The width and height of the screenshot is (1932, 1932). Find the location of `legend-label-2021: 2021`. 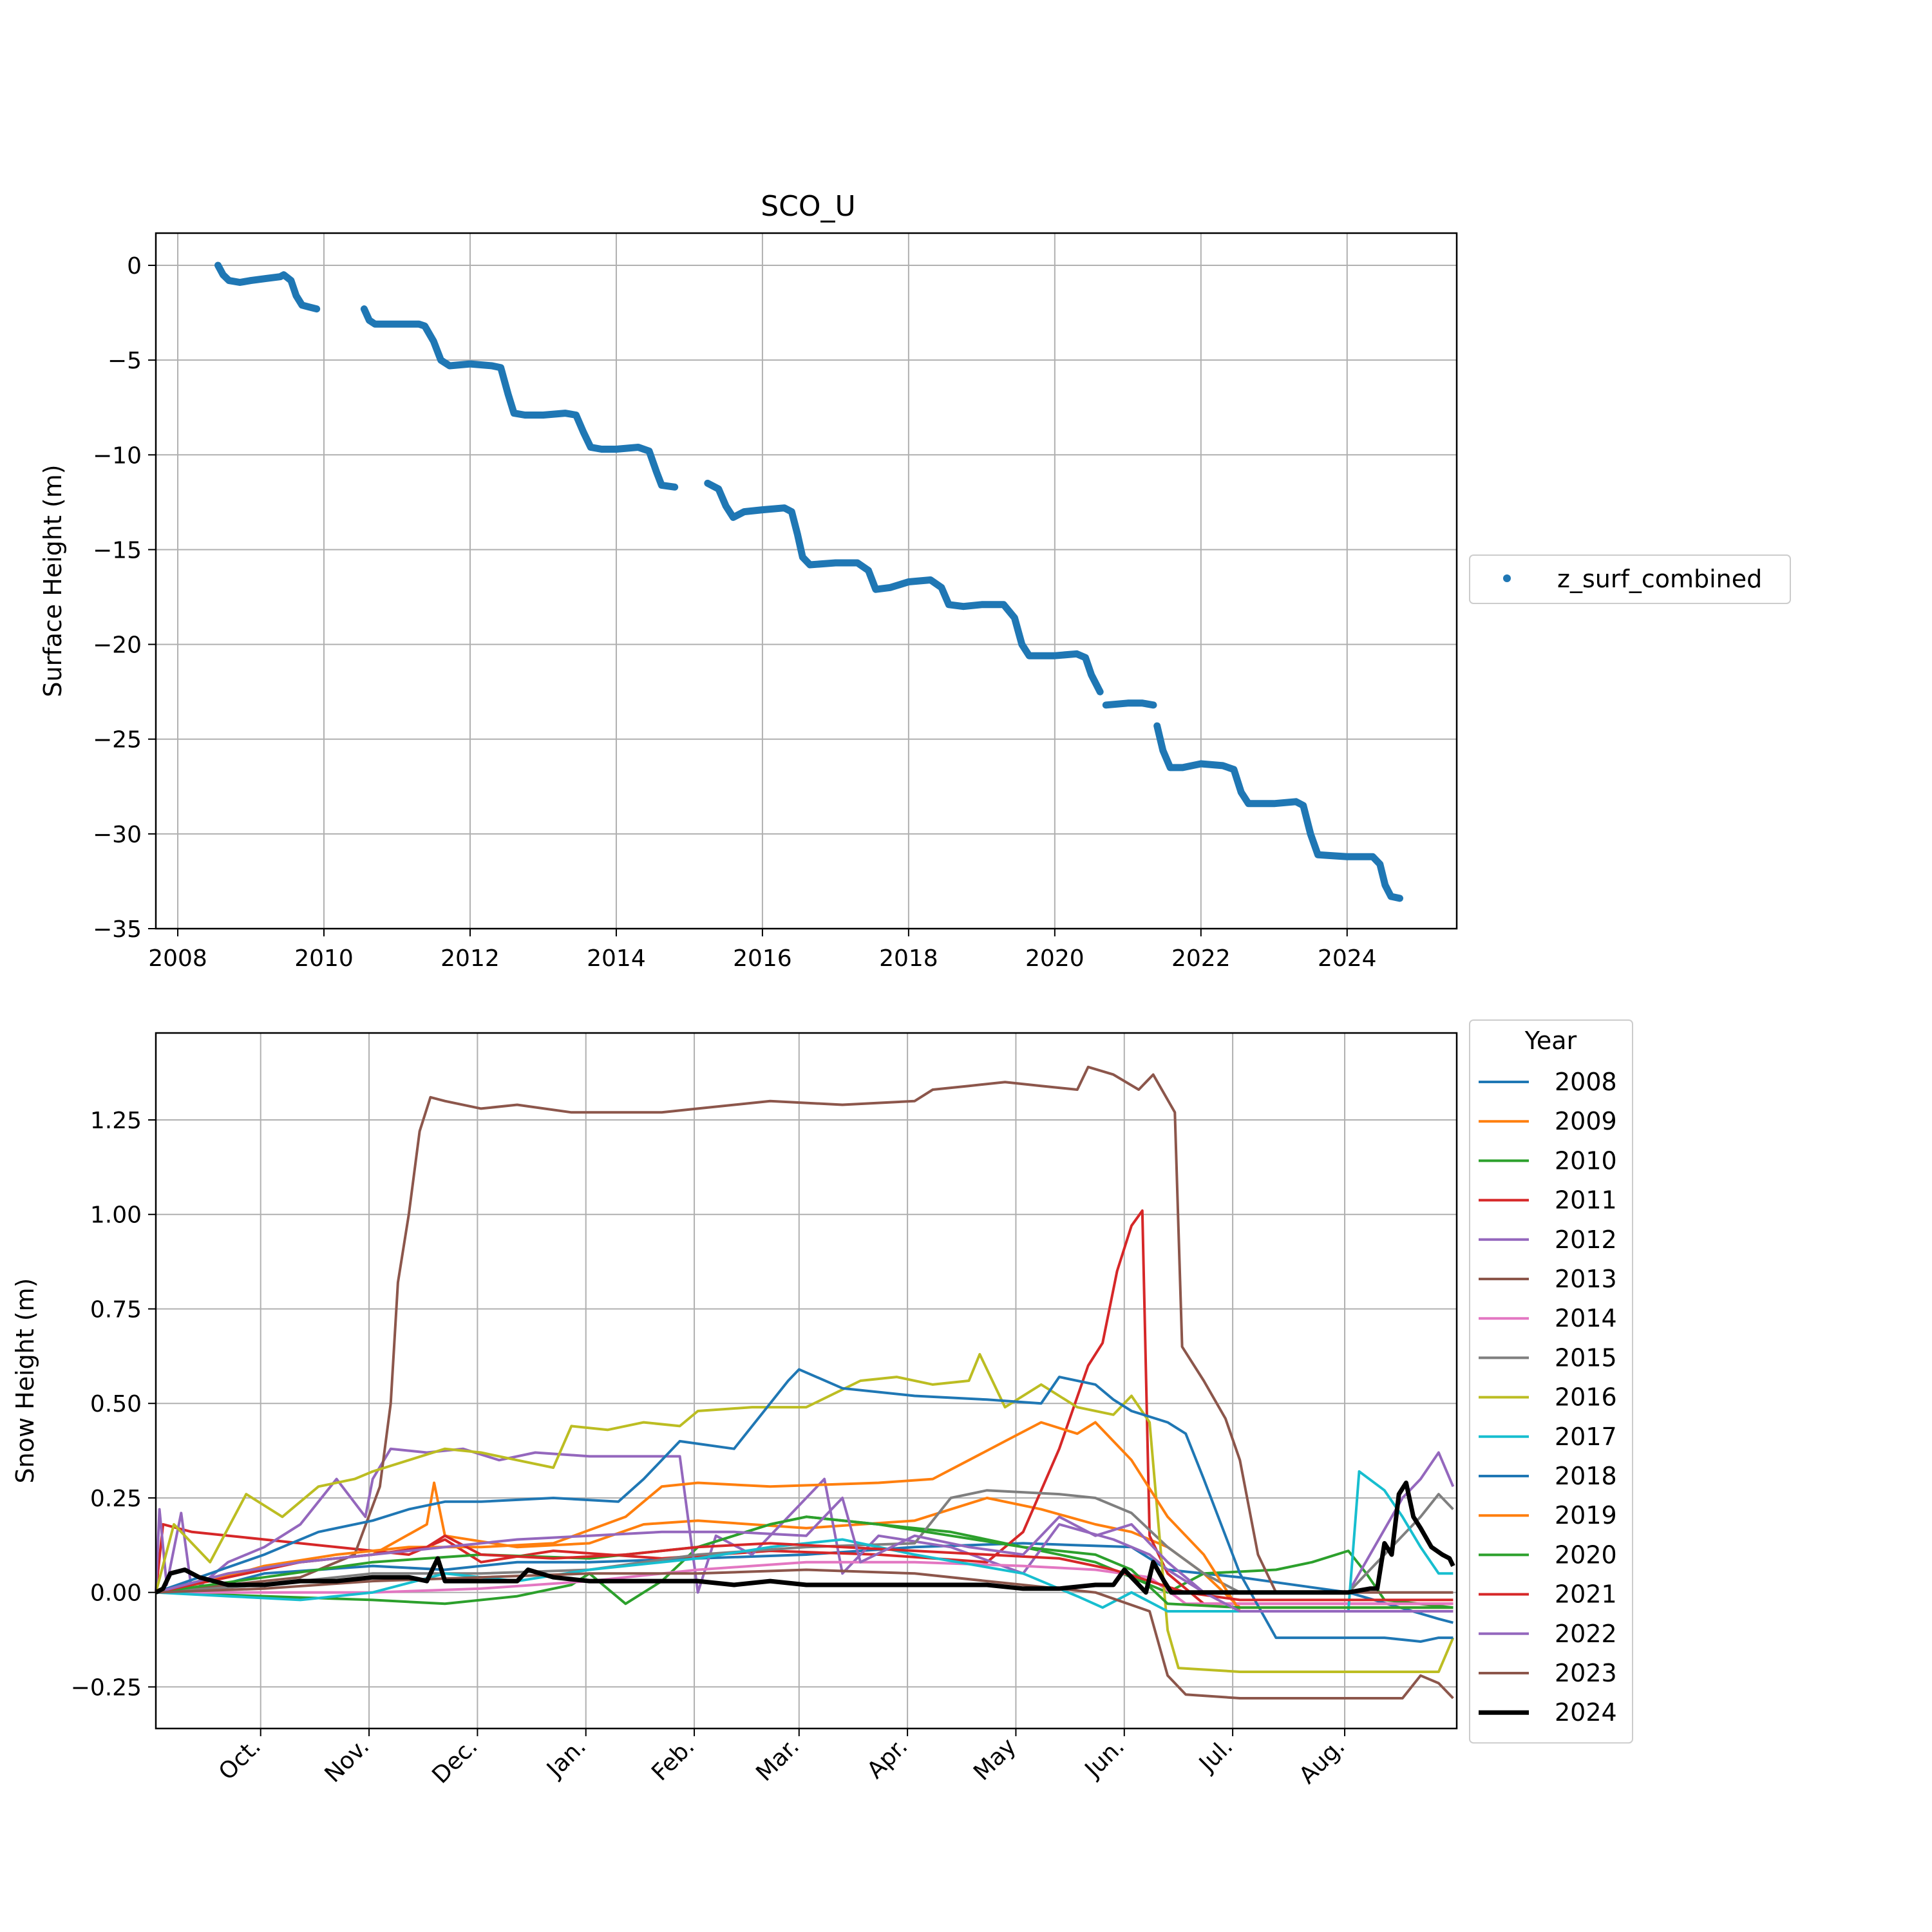

legend-label-2021: 2021 is located at coordinates (1586, 1595).